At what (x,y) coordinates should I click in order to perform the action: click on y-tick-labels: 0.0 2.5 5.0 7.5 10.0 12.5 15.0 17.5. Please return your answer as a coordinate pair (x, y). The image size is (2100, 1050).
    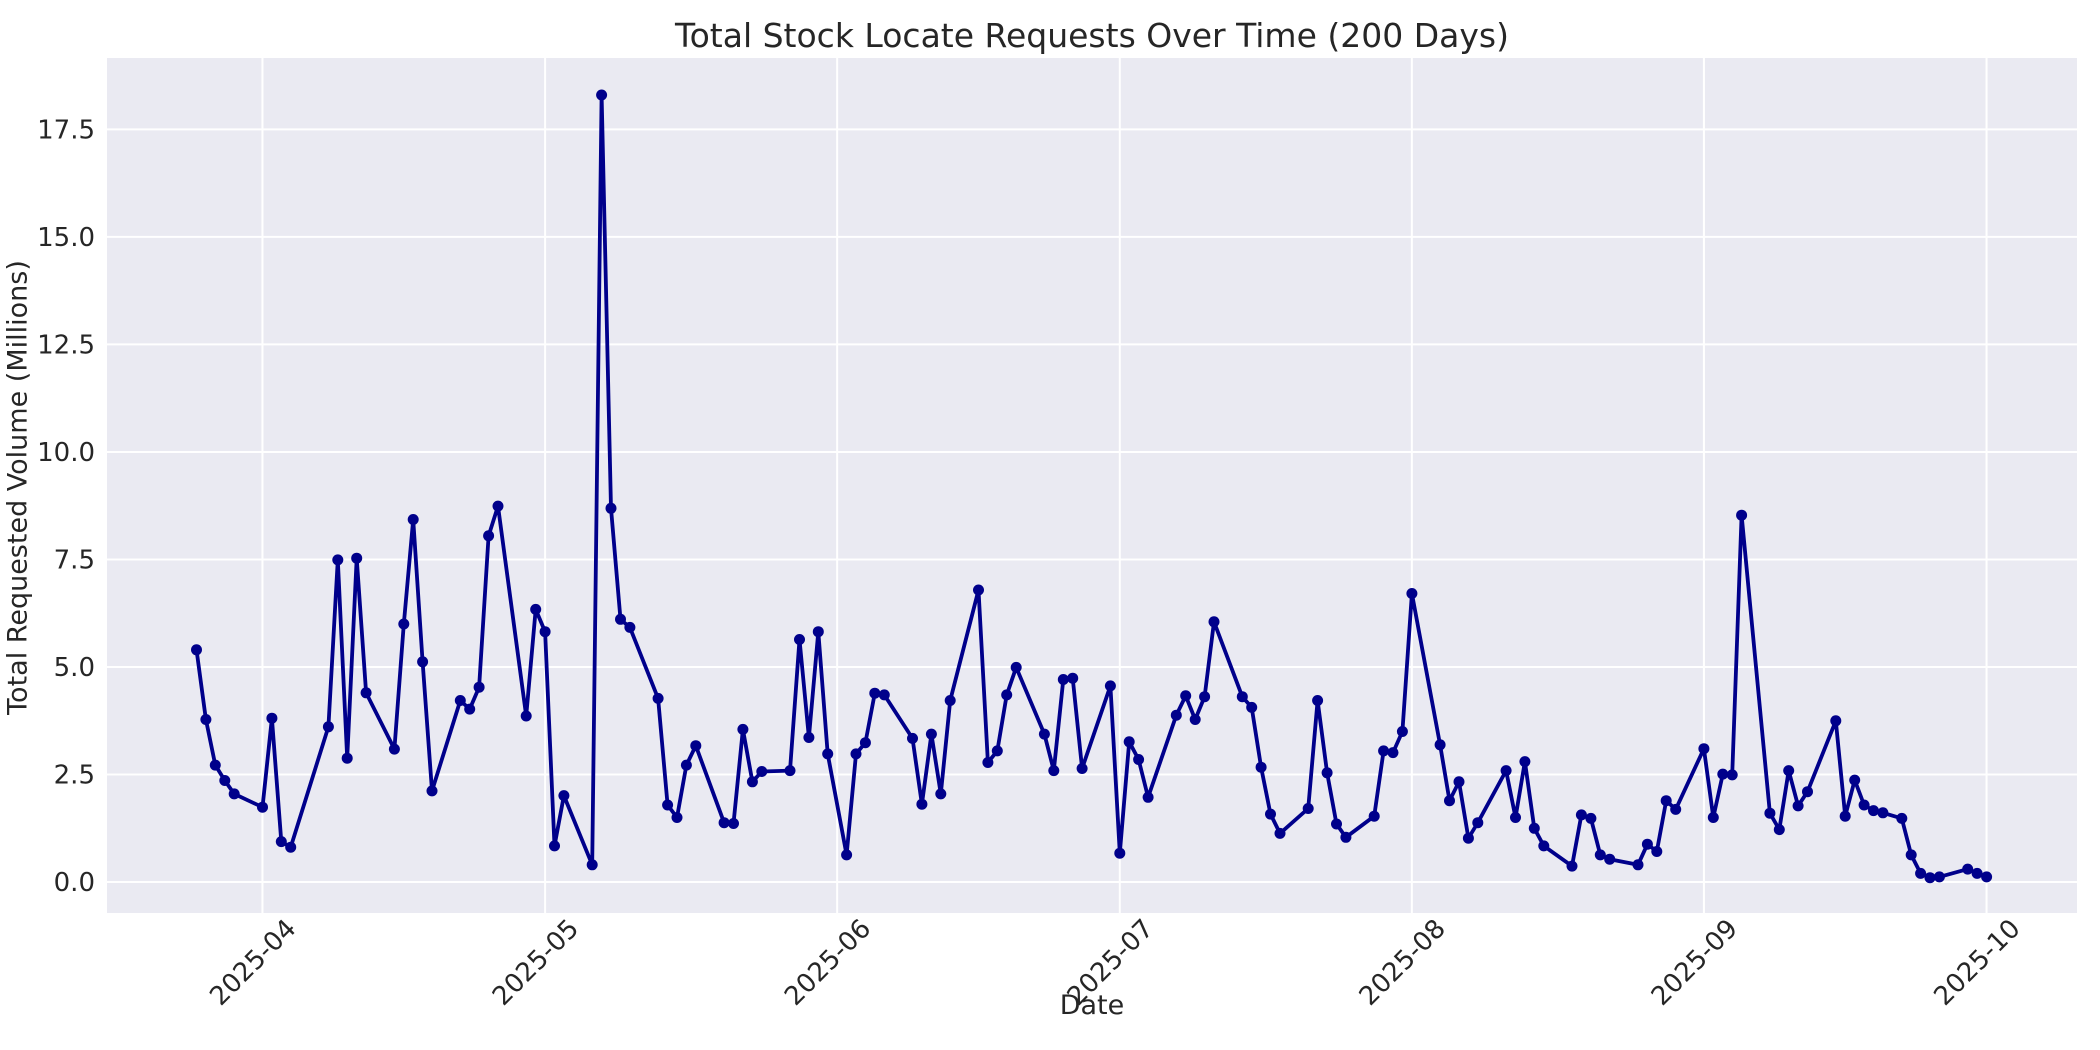
    Looking at the image, I should click on (66, 506).